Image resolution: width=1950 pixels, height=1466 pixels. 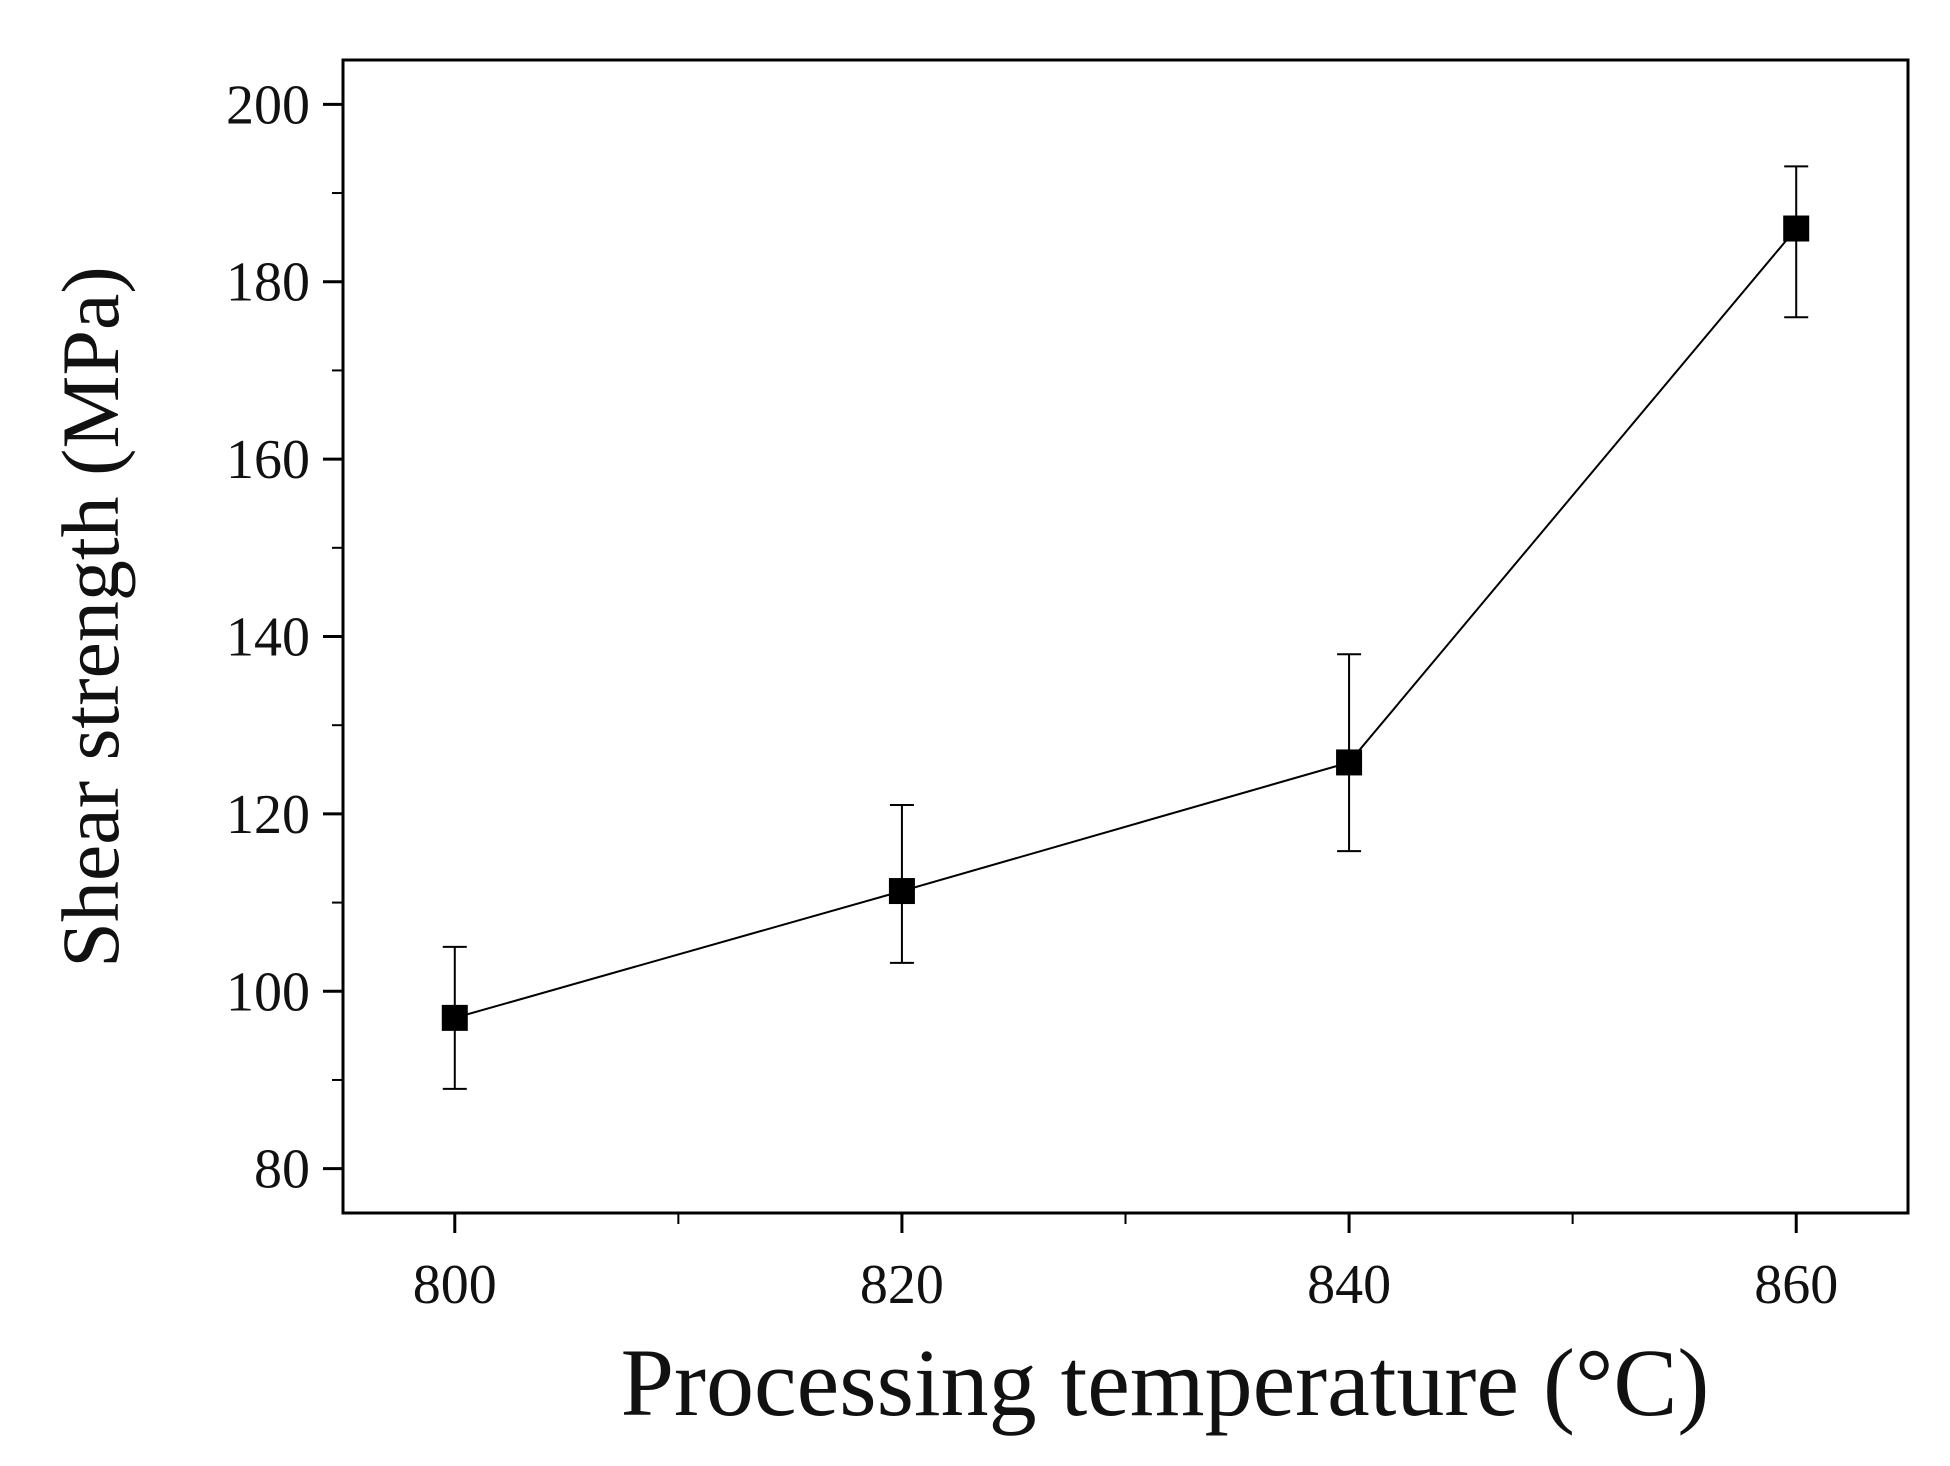 I want to click on y-tick-label: 180, so click(x=268, y=283).